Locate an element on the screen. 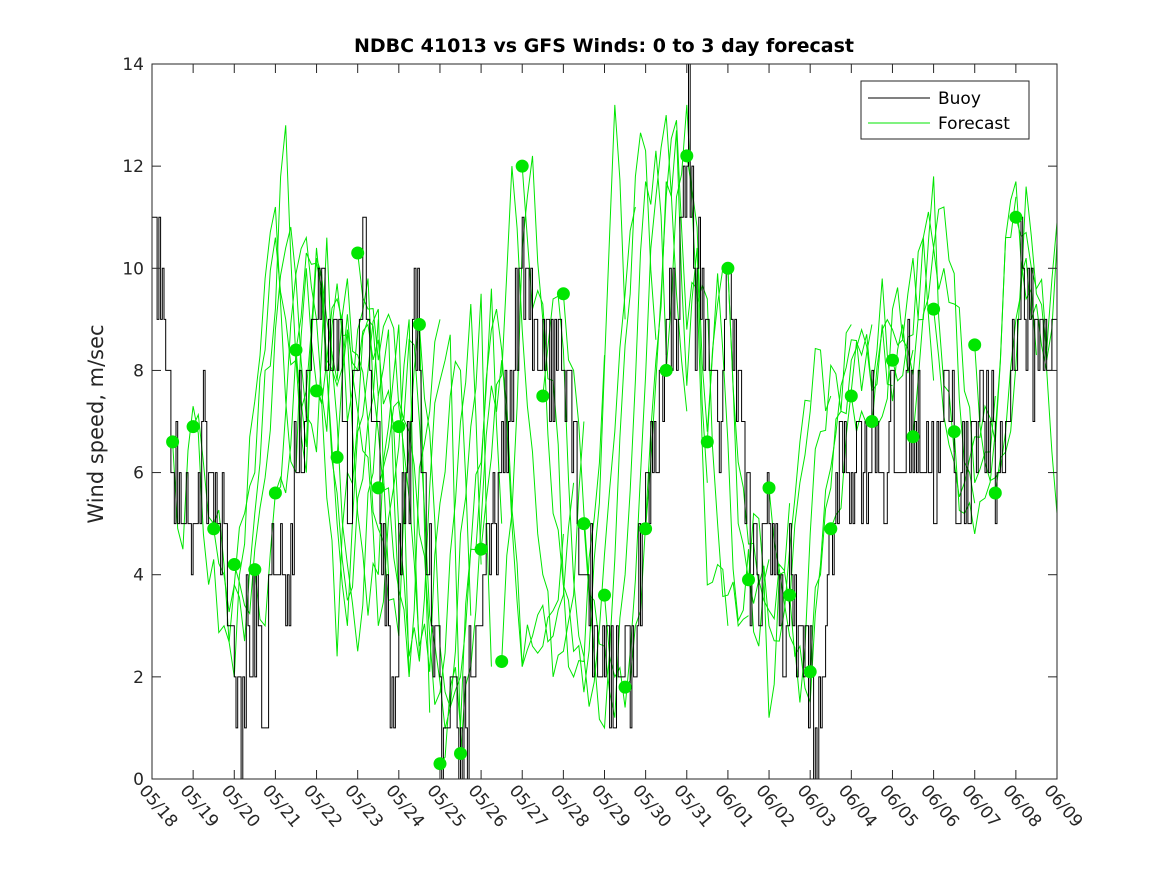 Image resolution: width=1167 pixels, height=875 pixels. x-tick-label: 06/01 is located at coordinates (733, 806).